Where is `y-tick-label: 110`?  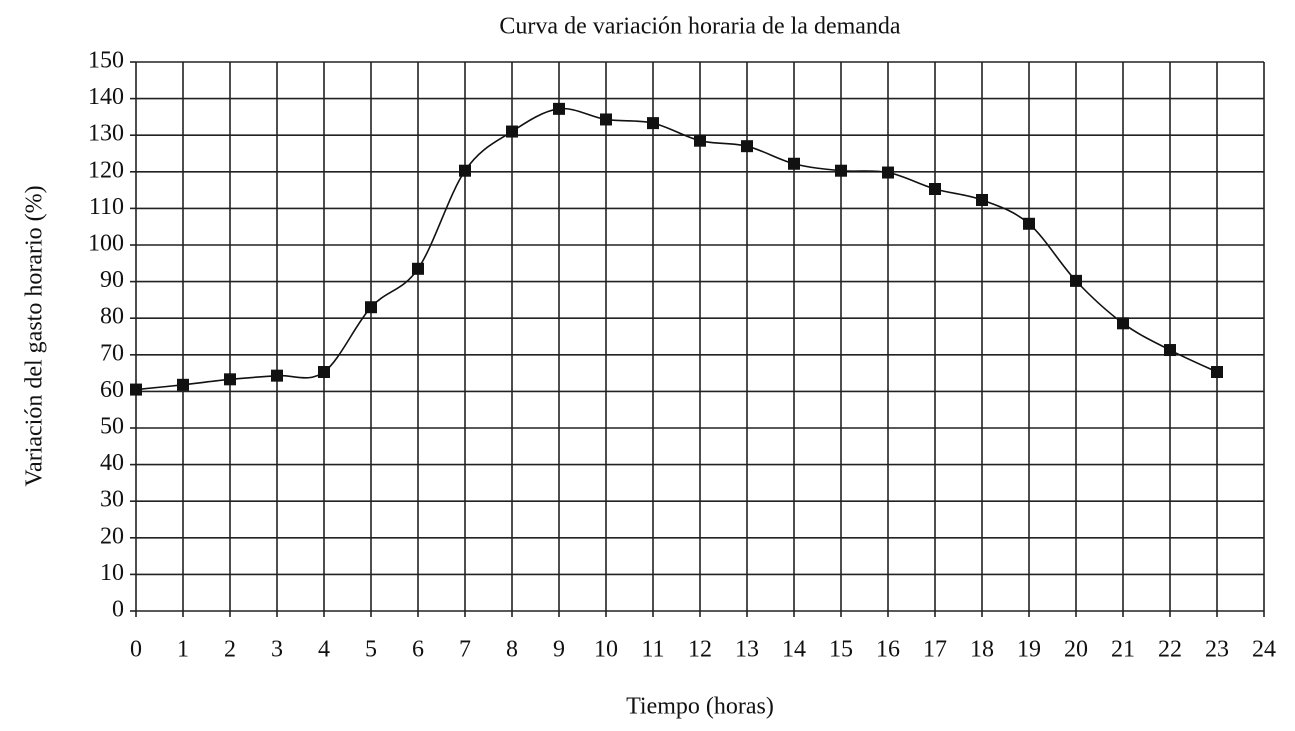
y-tick-label: 110 is located at coordinates (106, 207).